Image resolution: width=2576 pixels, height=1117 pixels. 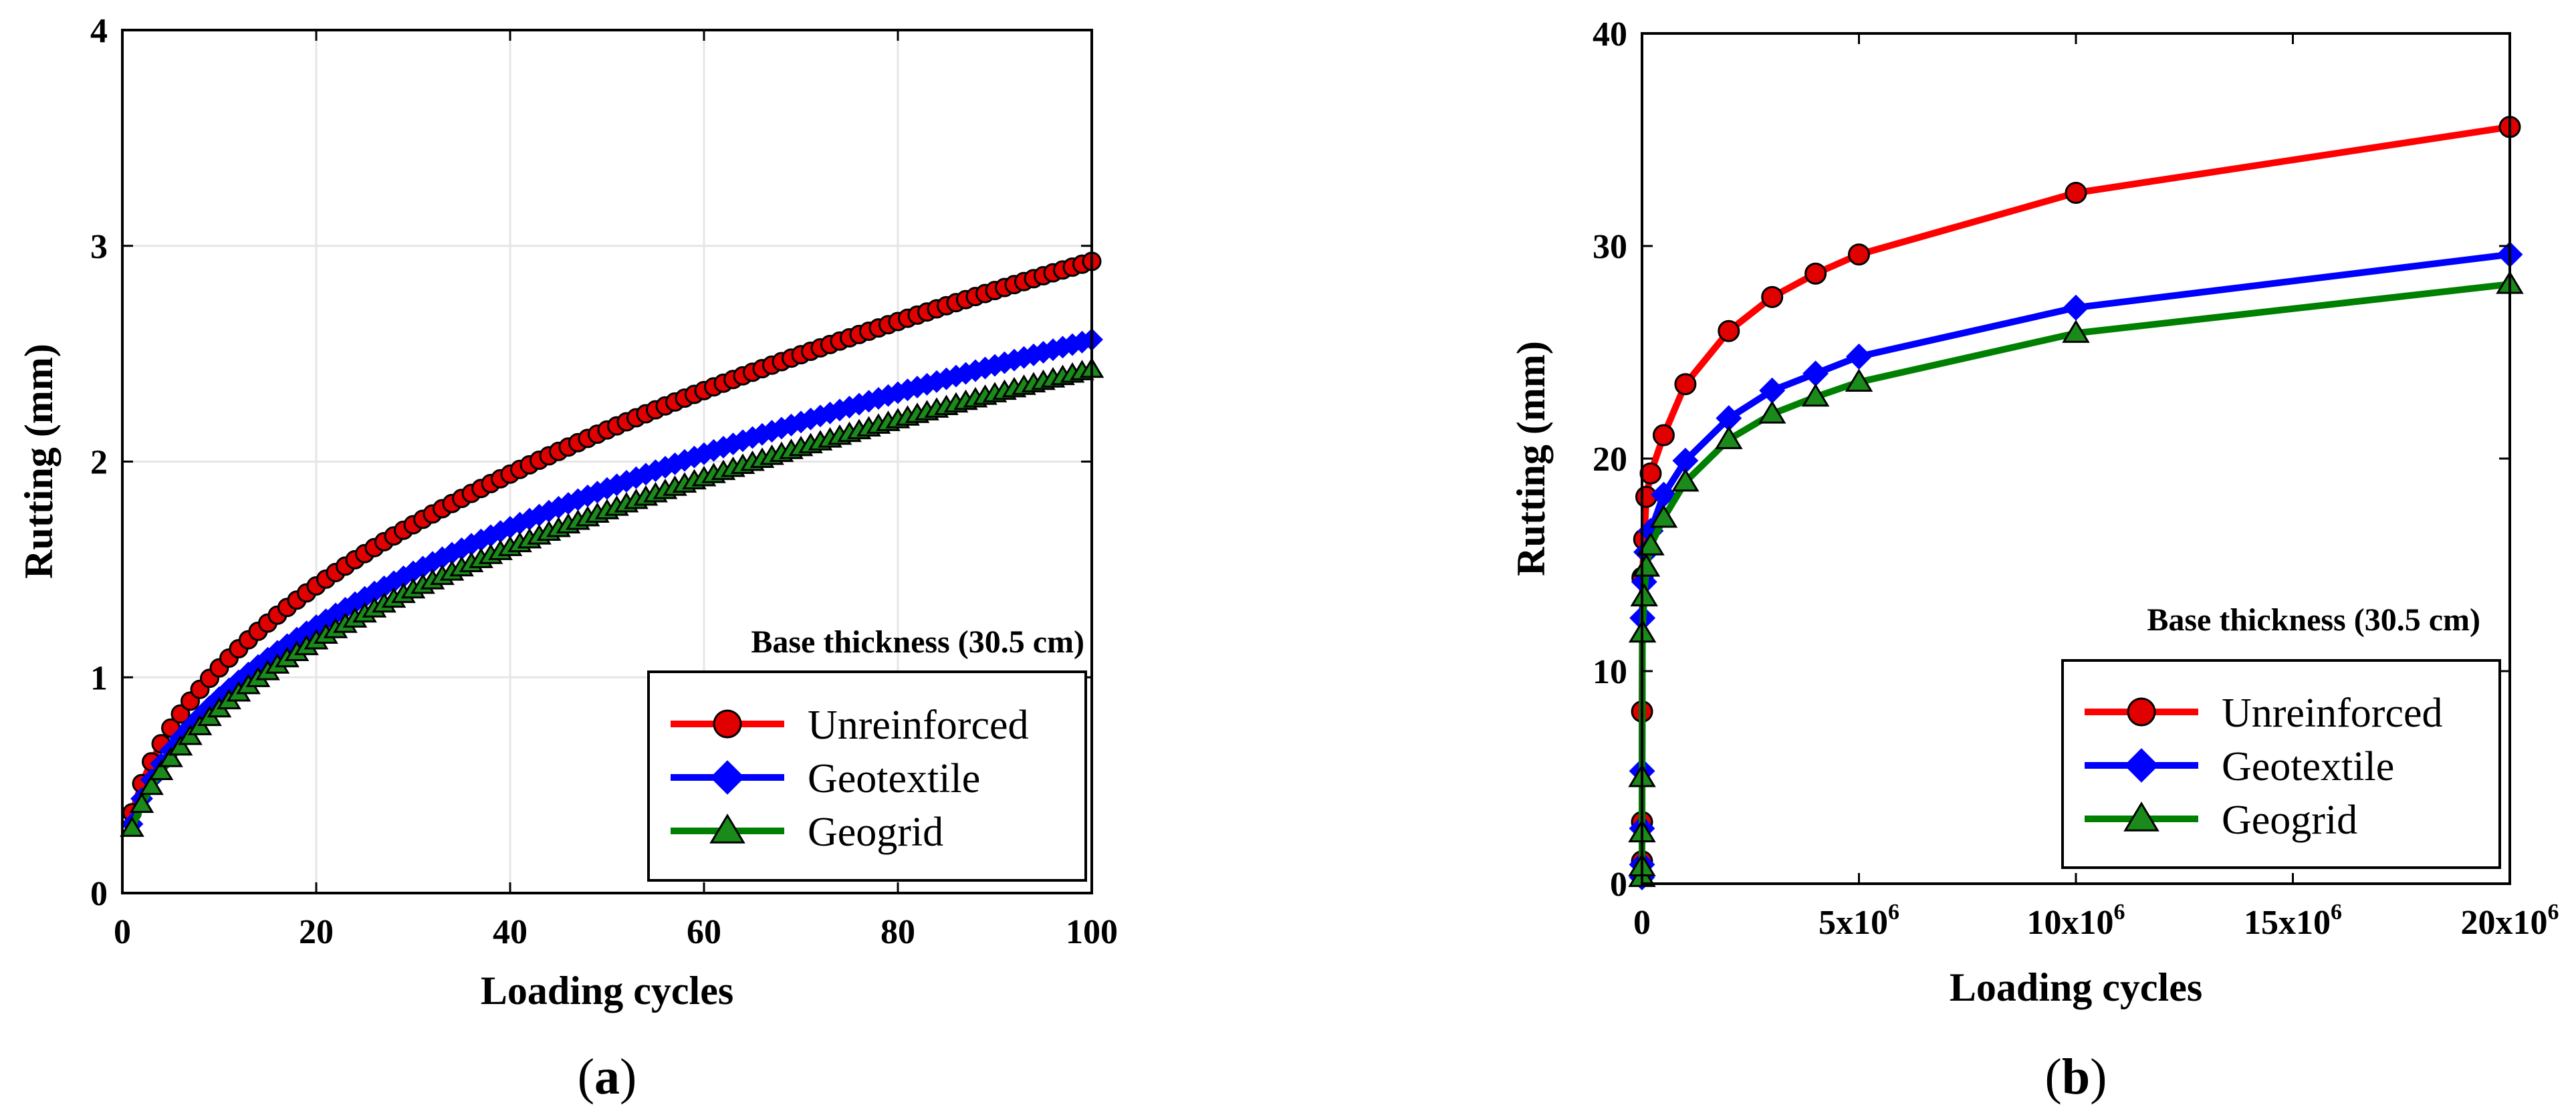 I want to click on panel-label-b: (b), so click(x=2076, y=1077).